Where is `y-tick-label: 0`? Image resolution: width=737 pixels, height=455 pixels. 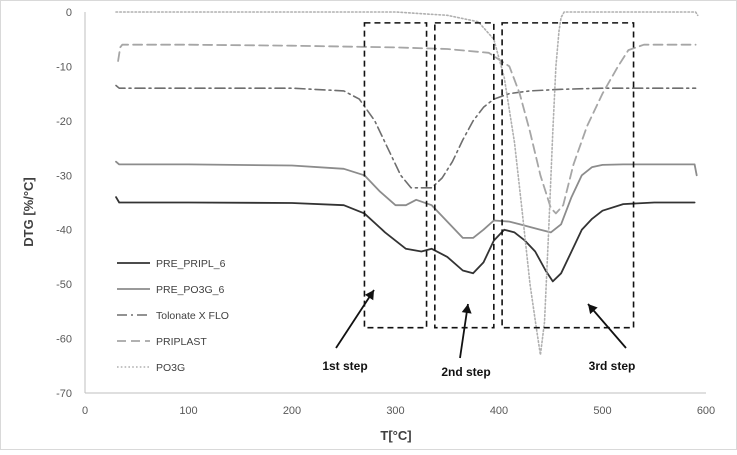
y-tick-label: 0 is located at coordinates (69, 13).